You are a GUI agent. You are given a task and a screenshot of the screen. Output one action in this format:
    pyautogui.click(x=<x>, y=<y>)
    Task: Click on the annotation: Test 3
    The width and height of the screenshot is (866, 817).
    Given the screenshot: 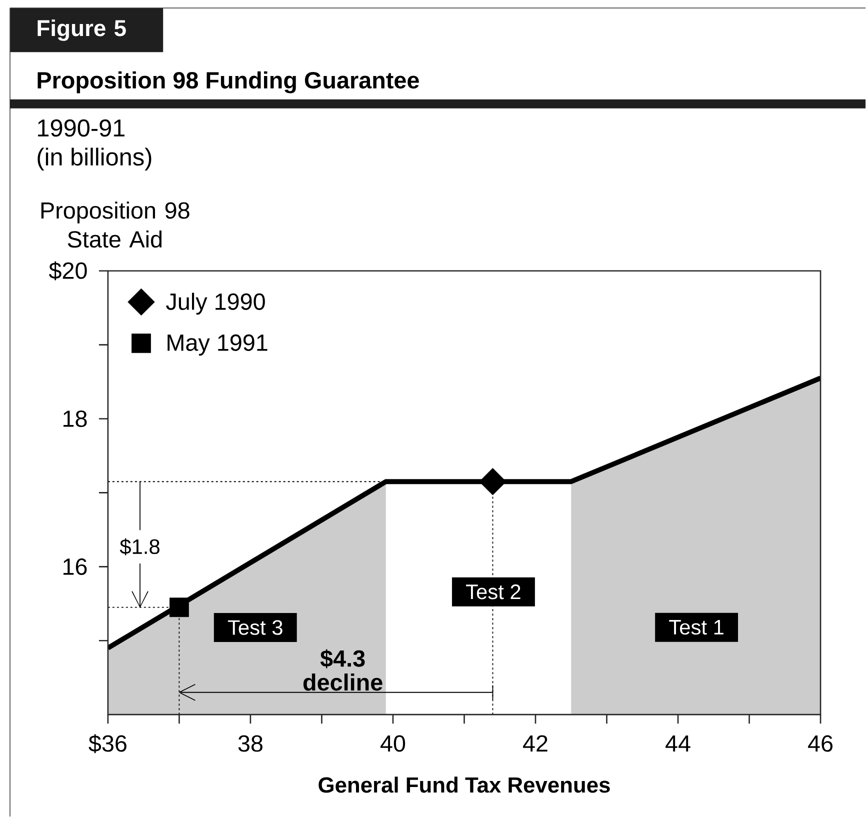 What is the action you would take?
    pyautogui.click(x=255, y=627)
    